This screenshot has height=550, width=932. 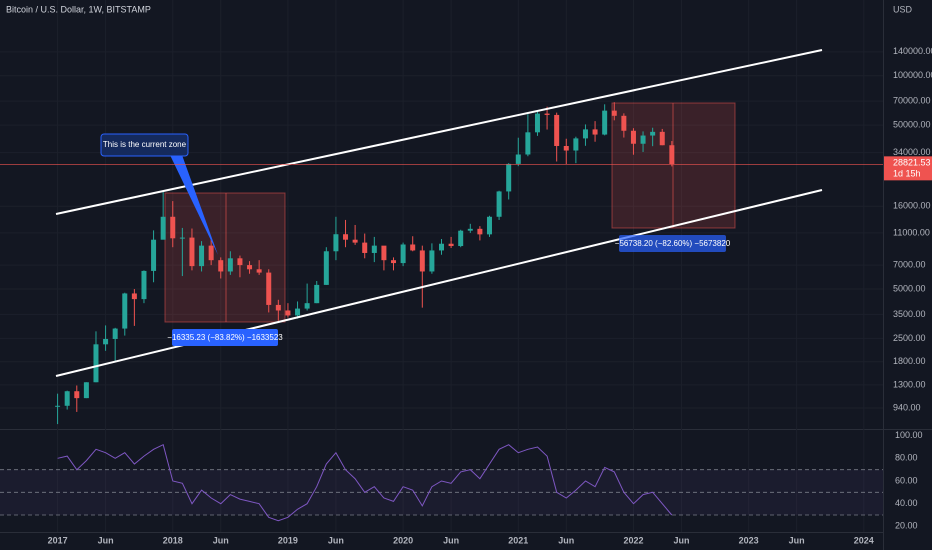 I want to click on last-price-label: 28821.53, so click(x=912, y=163).